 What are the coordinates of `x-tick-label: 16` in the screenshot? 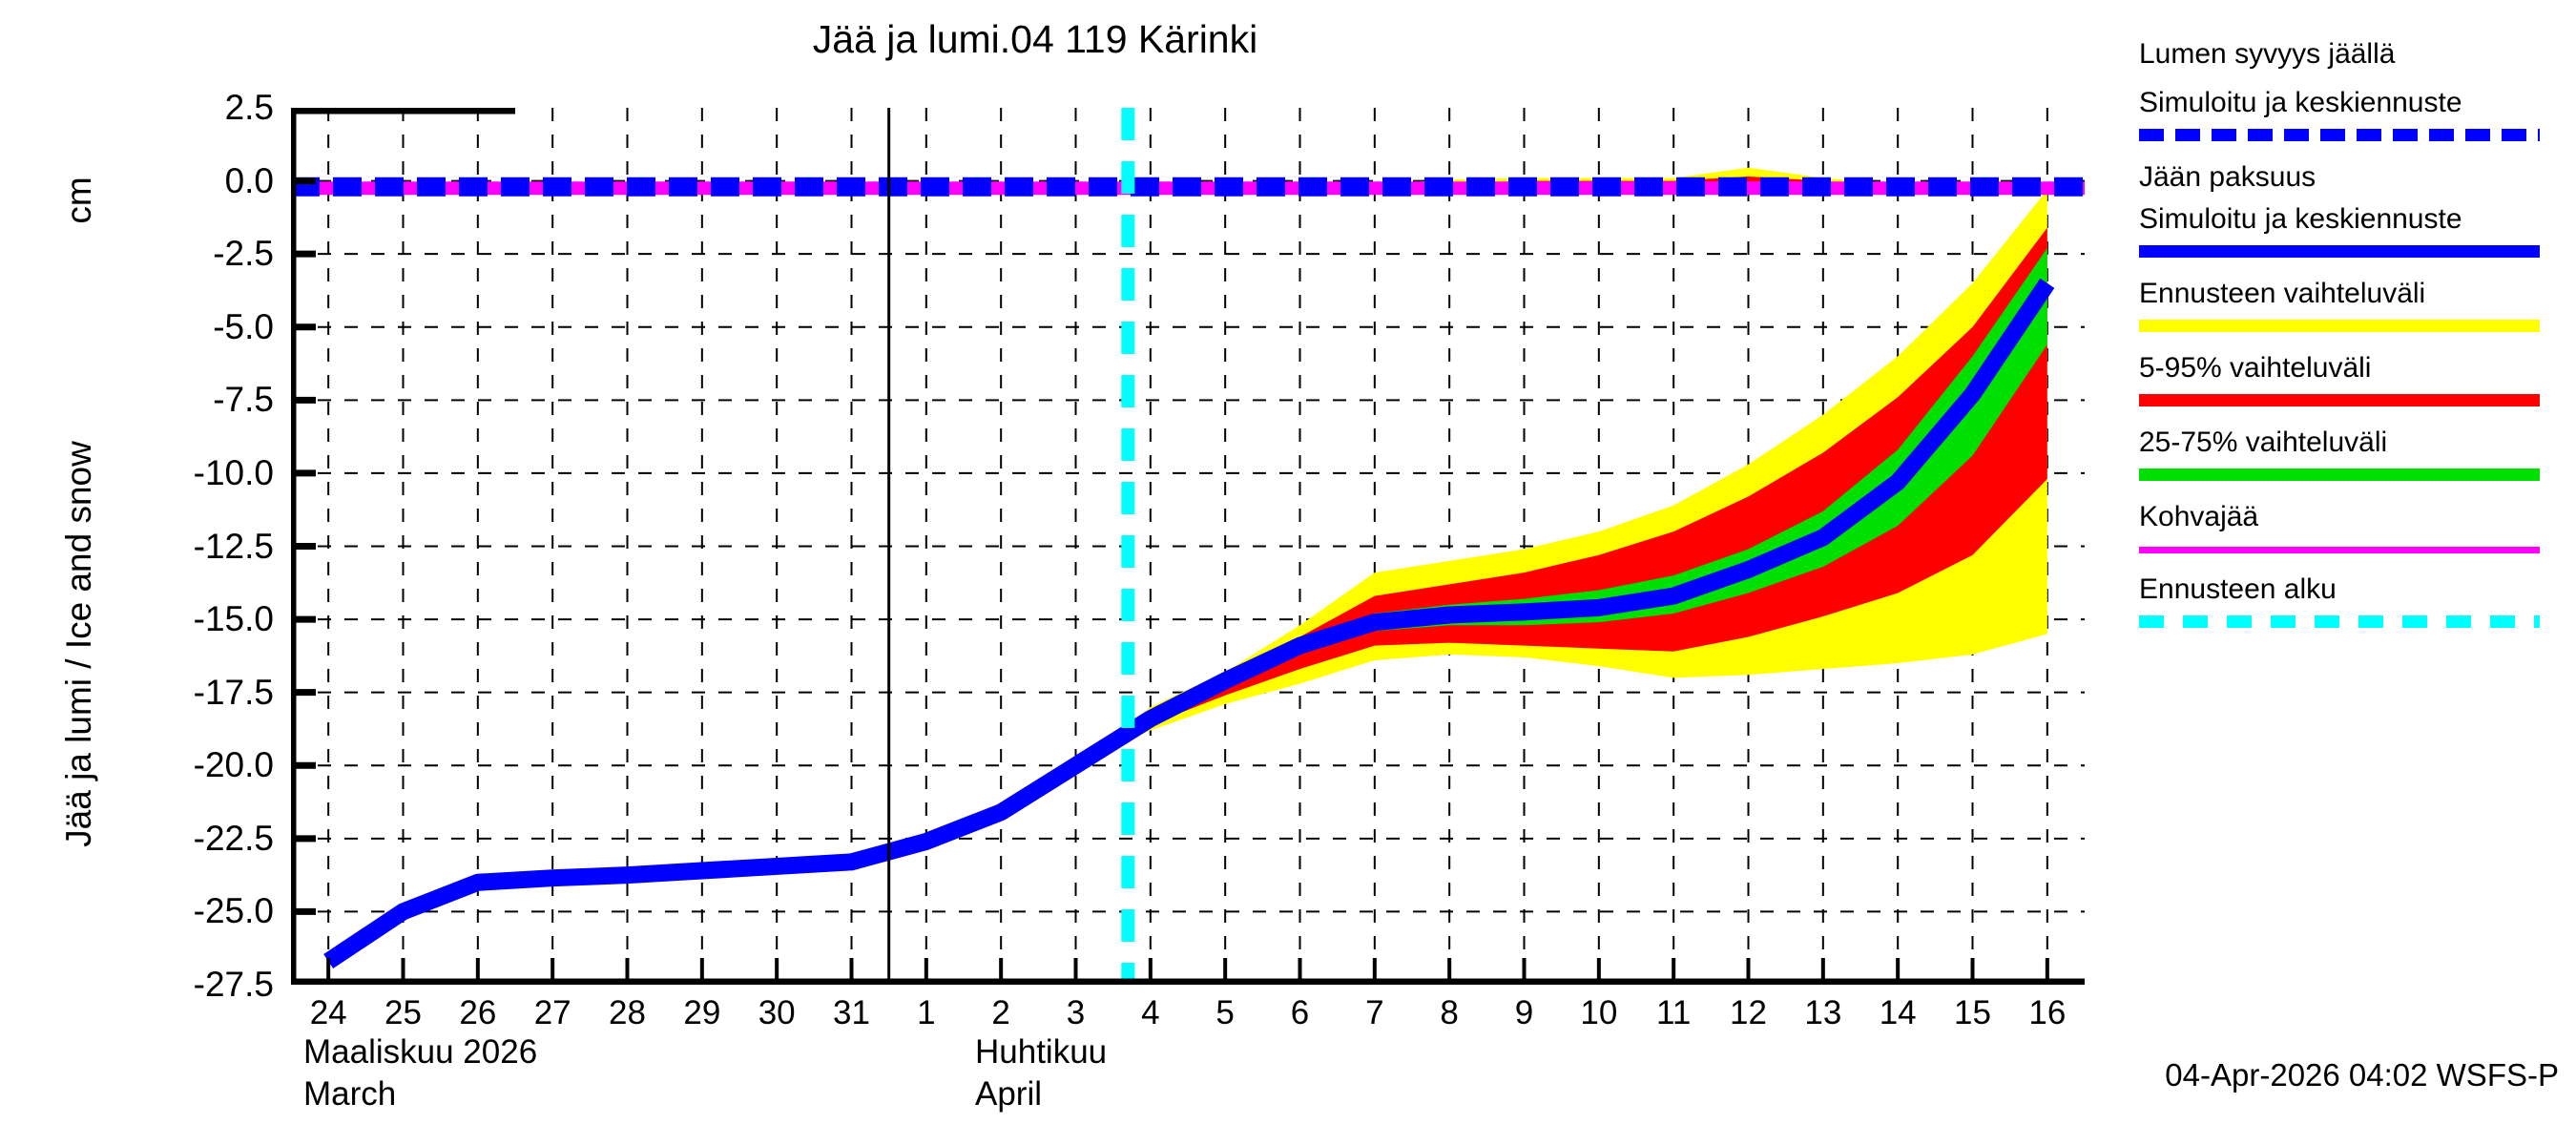 It's located at (2047, 1013).